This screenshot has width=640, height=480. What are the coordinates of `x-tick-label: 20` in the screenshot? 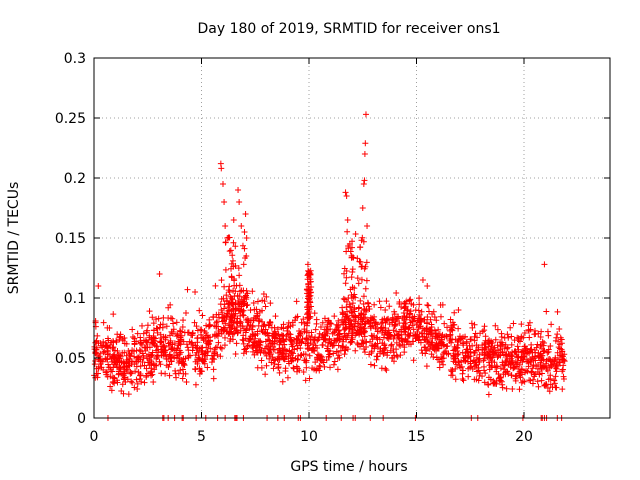 It's located at (524, 437).